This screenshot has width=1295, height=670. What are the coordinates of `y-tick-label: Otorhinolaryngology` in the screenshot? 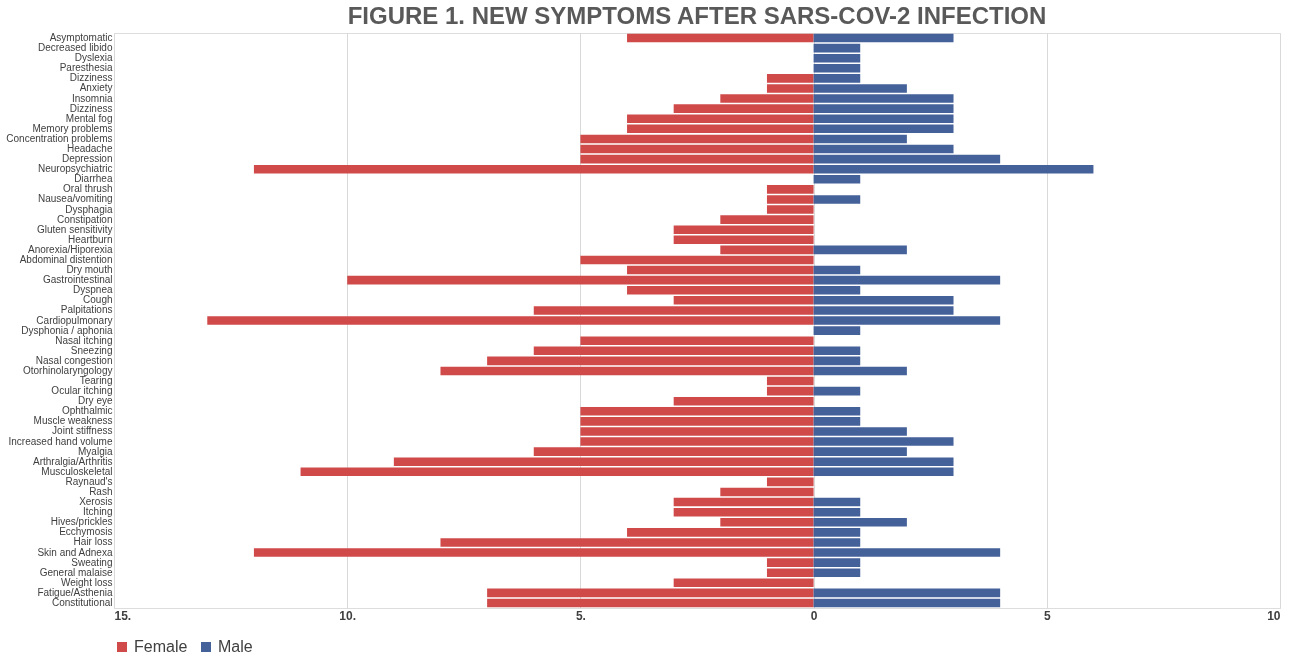 It's located at (68, 370).